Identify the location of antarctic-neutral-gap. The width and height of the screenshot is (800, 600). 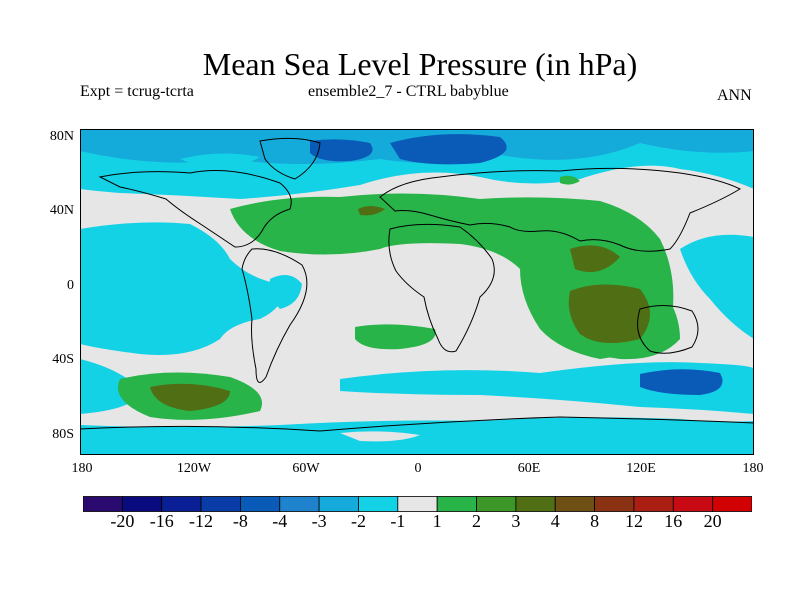
(380, 436).